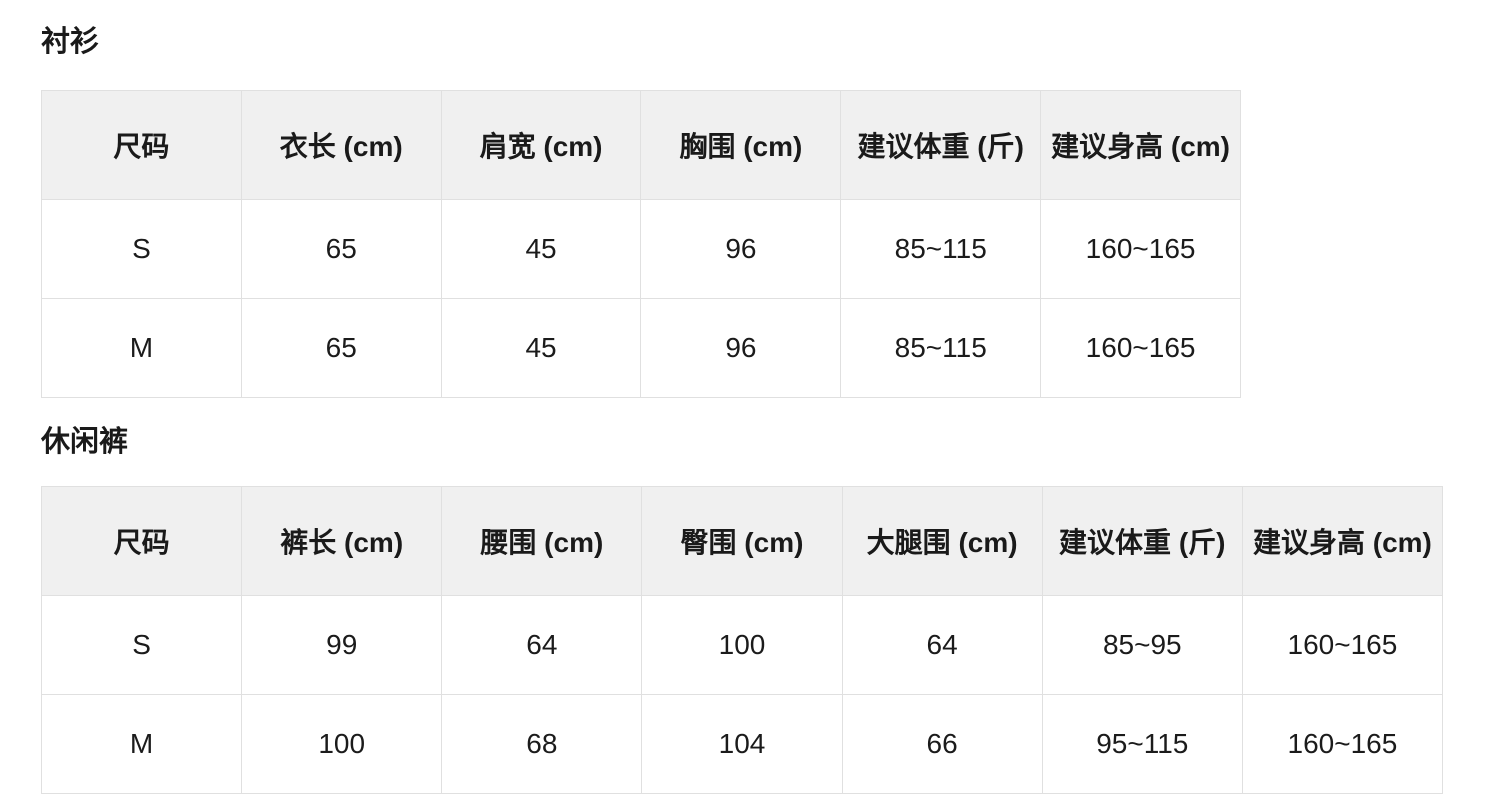 The height and width of the screenshot is (800, 1485). I want to click on column-header: 肩宽 (cm), so click(541, 145).